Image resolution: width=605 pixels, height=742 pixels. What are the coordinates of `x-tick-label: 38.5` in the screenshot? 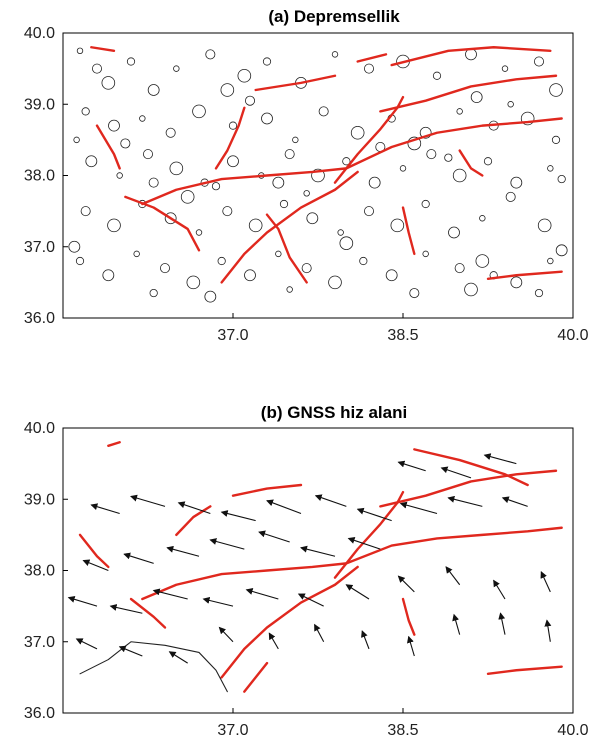 It's located at (402, 335).